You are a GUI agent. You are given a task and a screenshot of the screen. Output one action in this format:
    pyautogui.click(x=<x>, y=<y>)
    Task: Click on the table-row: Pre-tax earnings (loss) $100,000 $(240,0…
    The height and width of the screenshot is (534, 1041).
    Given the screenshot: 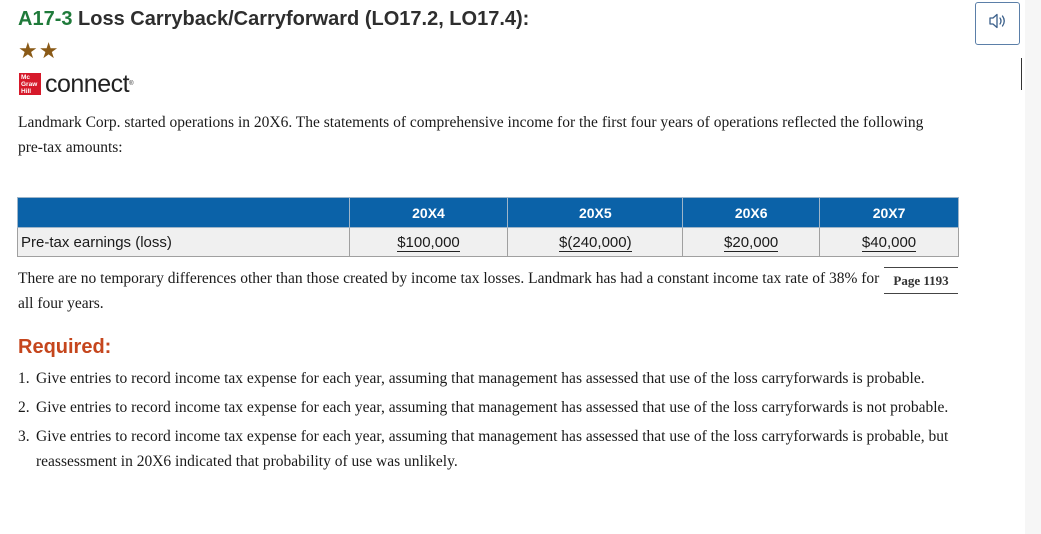 What is the action you would take?
    pyautogui.click(x=488, y=242)
    